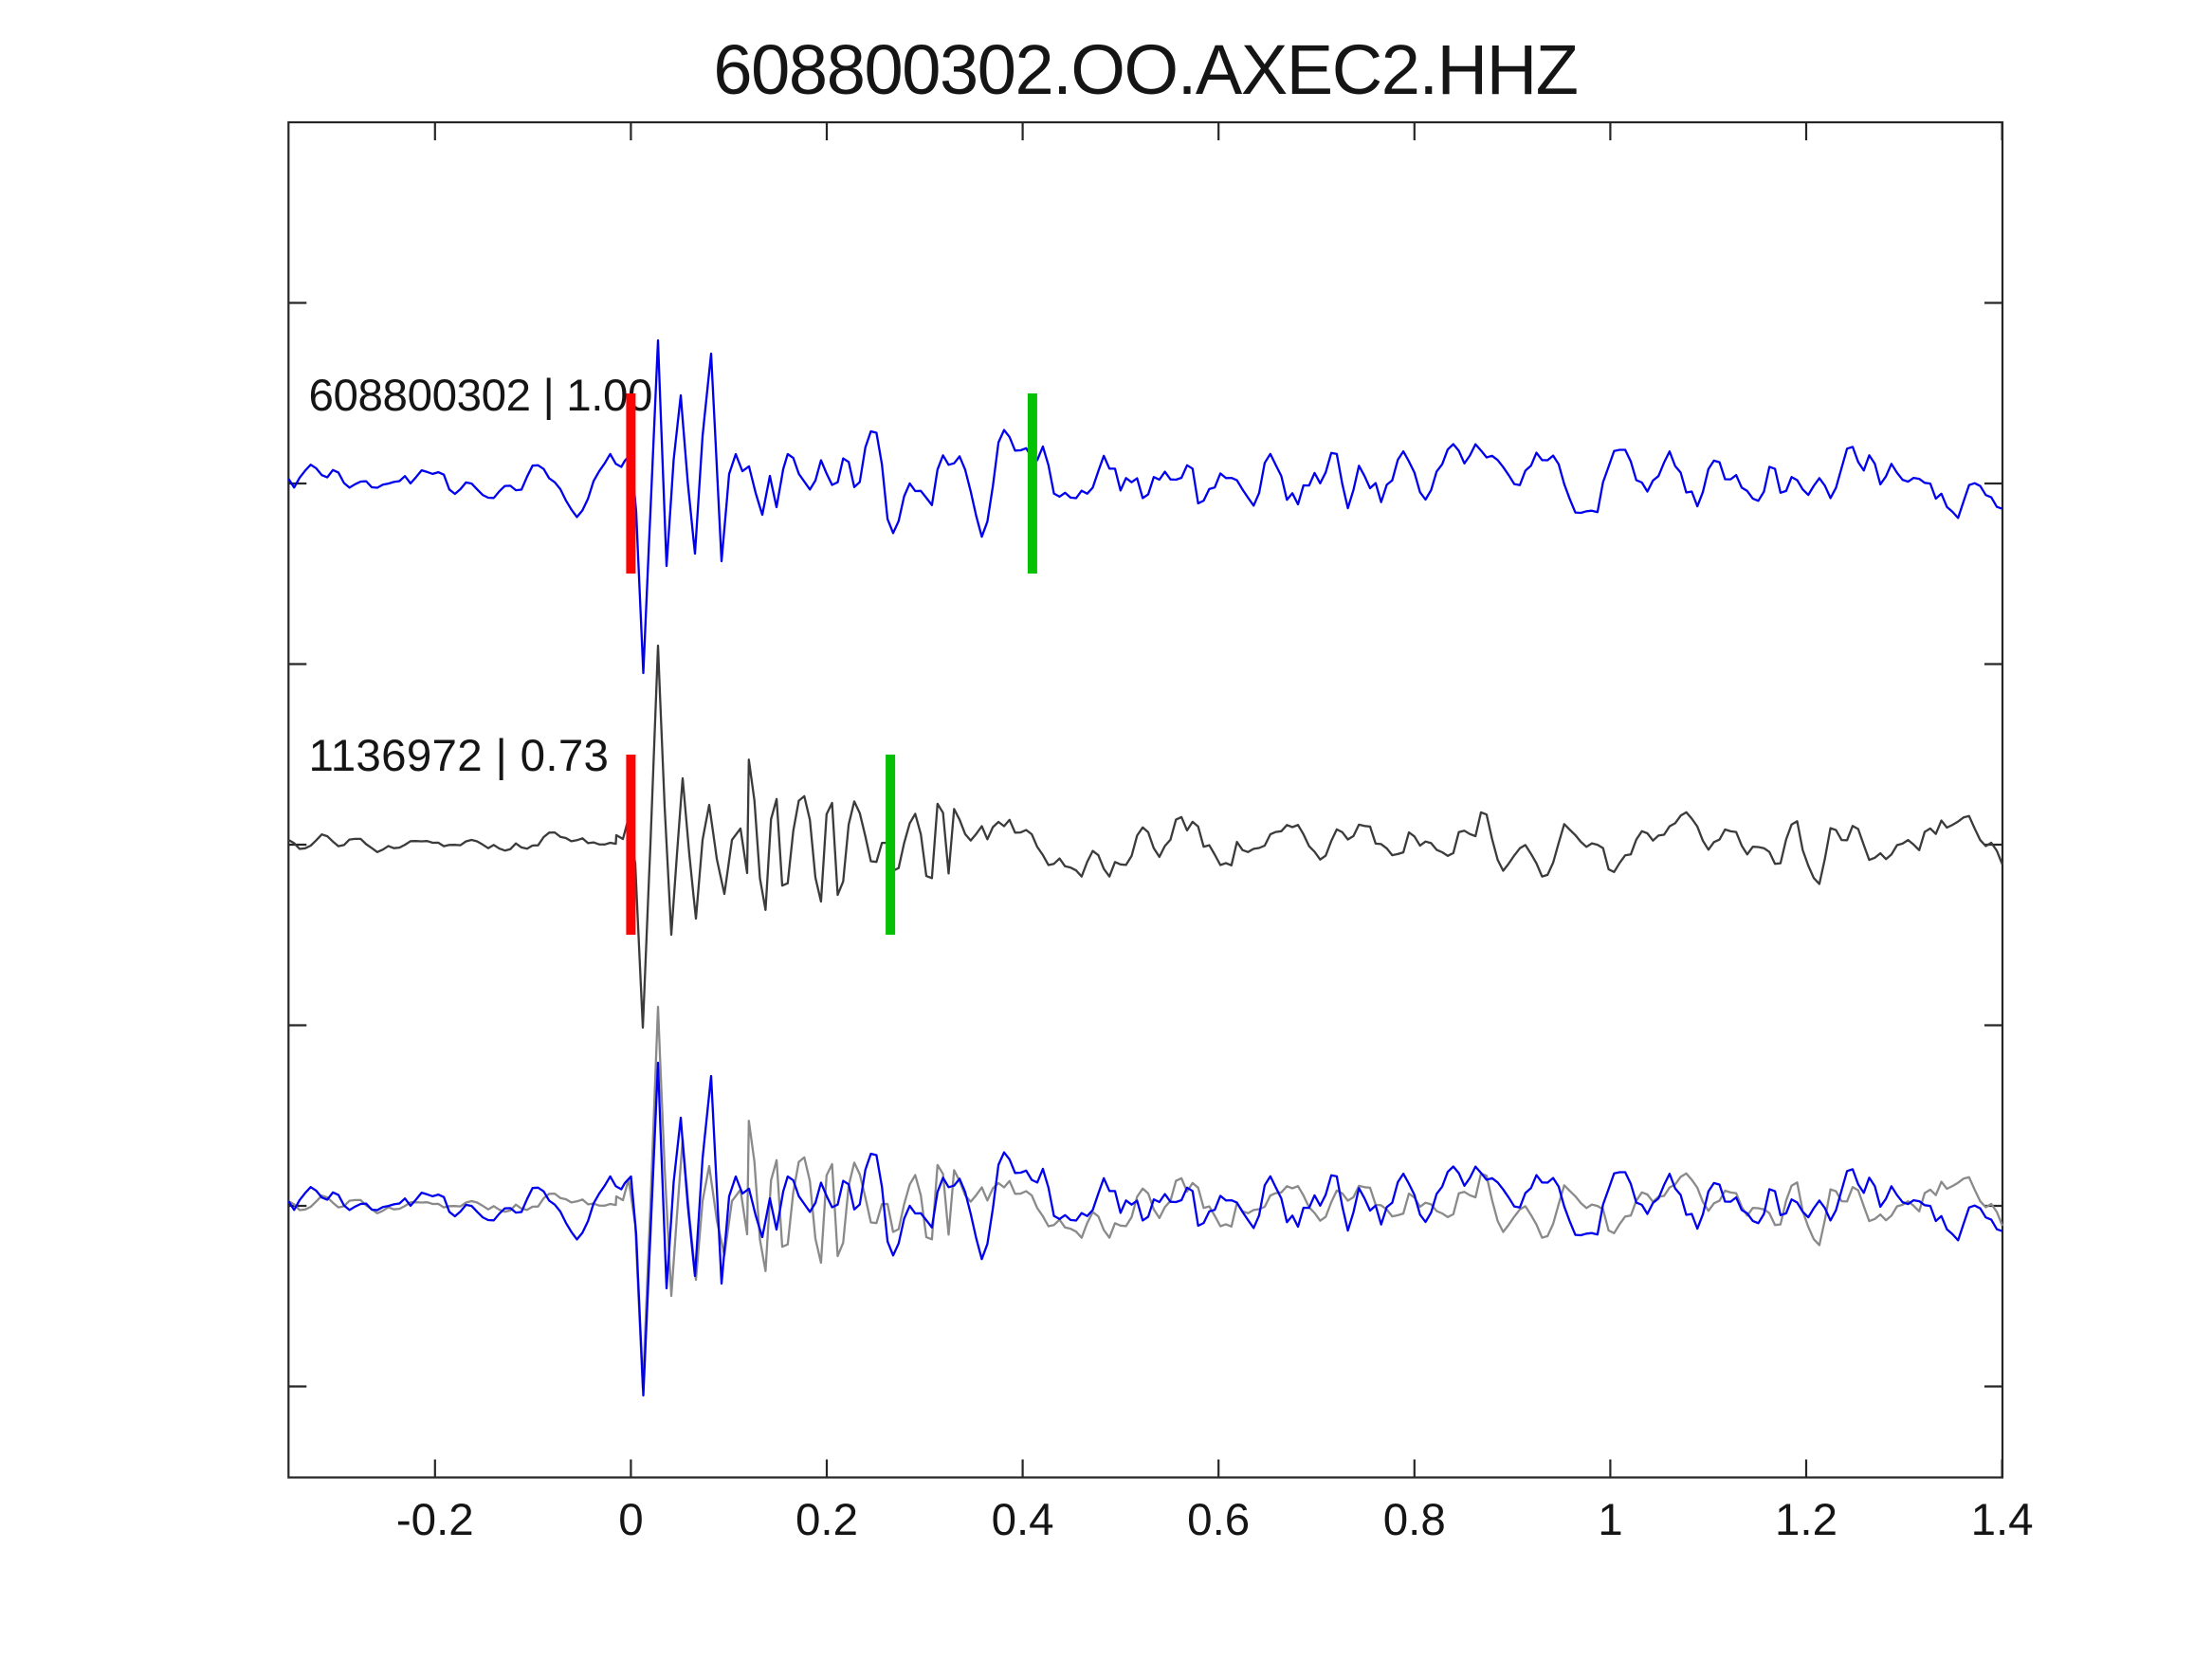  I want to click on svg-text: 608800302.OO.AXEC2.HHZ, so click(1145, 69).